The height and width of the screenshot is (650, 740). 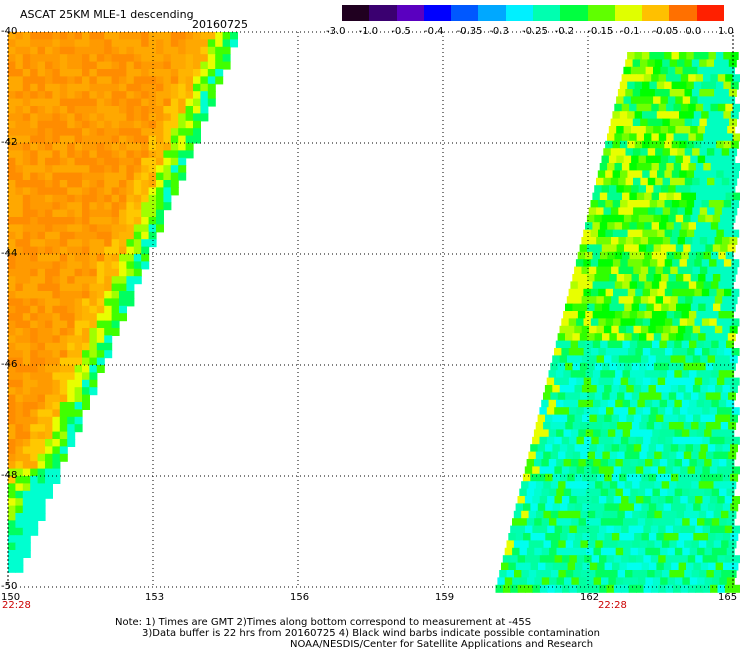 What do you see at coordinates (9, 253) in the screenshot?
I see `lat-label: -44` at bounding box center [9, 253].